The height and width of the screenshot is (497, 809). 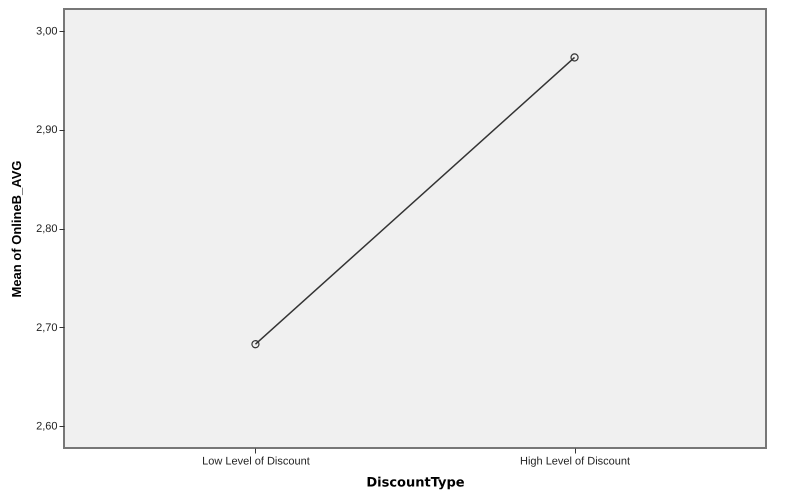 What do you see at coordinates (47, 426) in the screenshot?
I see `y-tick-label: 2,60` at bounding box center [47, 426].